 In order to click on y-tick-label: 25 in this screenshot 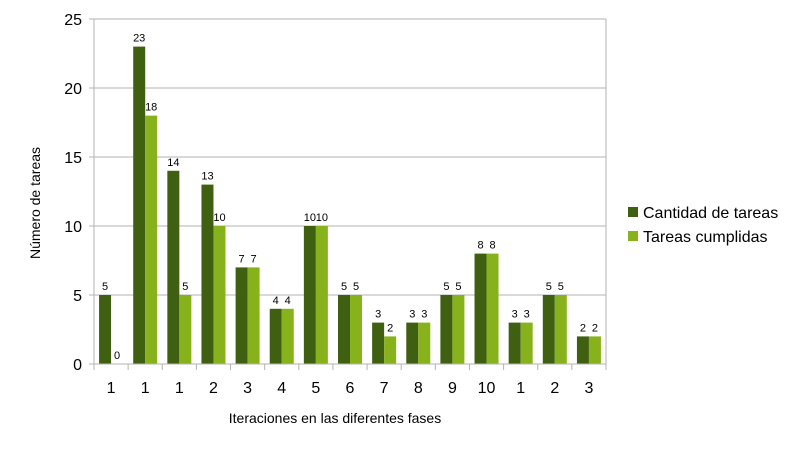, I will do `click(73, 20)`.